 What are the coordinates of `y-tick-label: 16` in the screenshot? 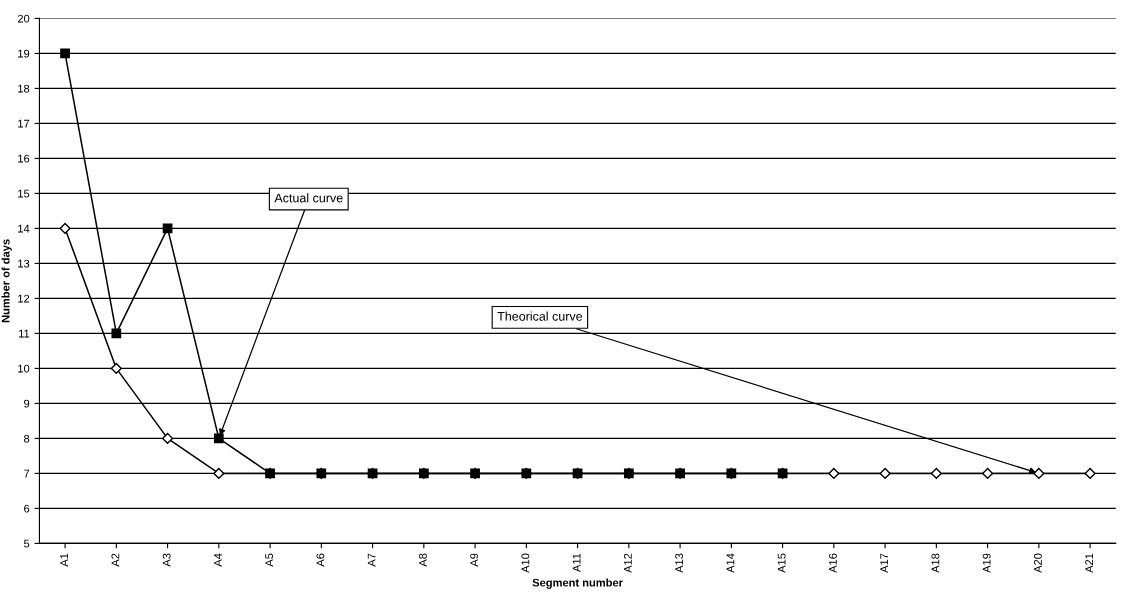 It's located at (24, 158).